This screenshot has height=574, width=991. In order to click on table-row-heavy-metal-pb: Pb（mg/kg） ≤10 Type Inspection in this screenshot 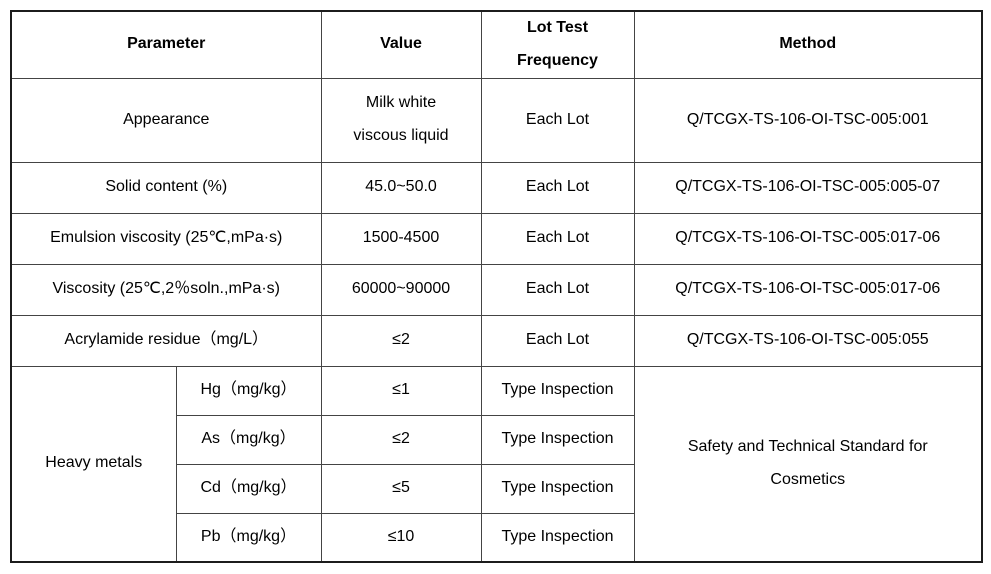, I will do `click(496, 537)`.